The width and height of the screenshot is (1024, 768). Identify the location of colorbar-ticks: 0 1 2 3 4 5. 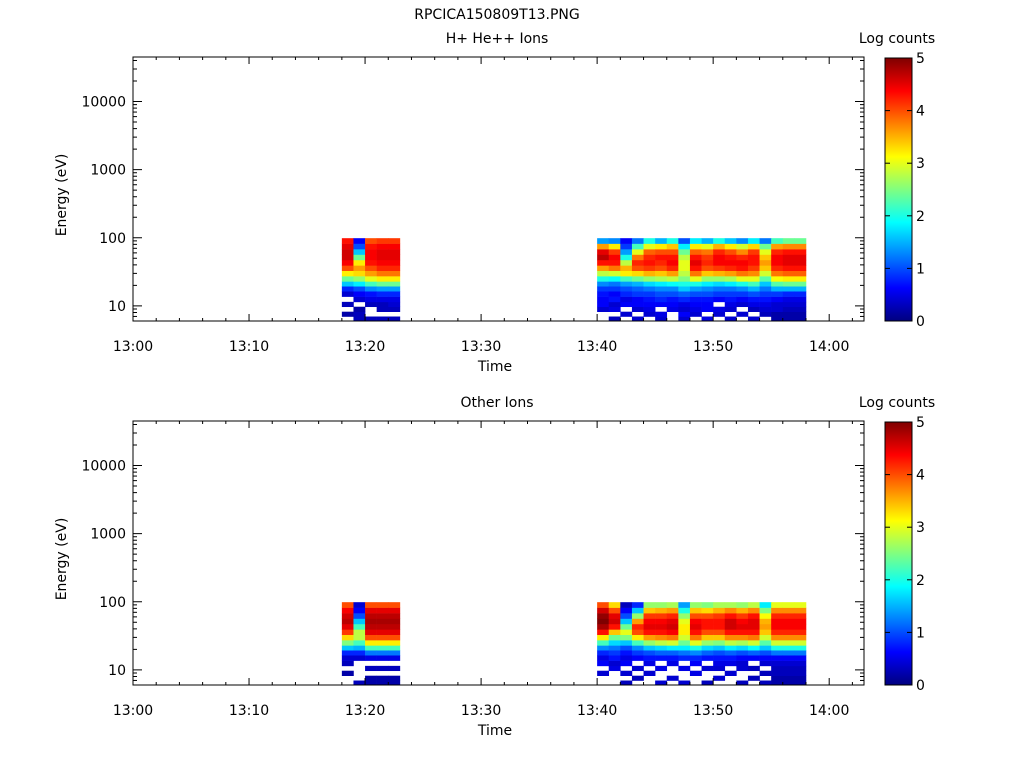
(905, 554).